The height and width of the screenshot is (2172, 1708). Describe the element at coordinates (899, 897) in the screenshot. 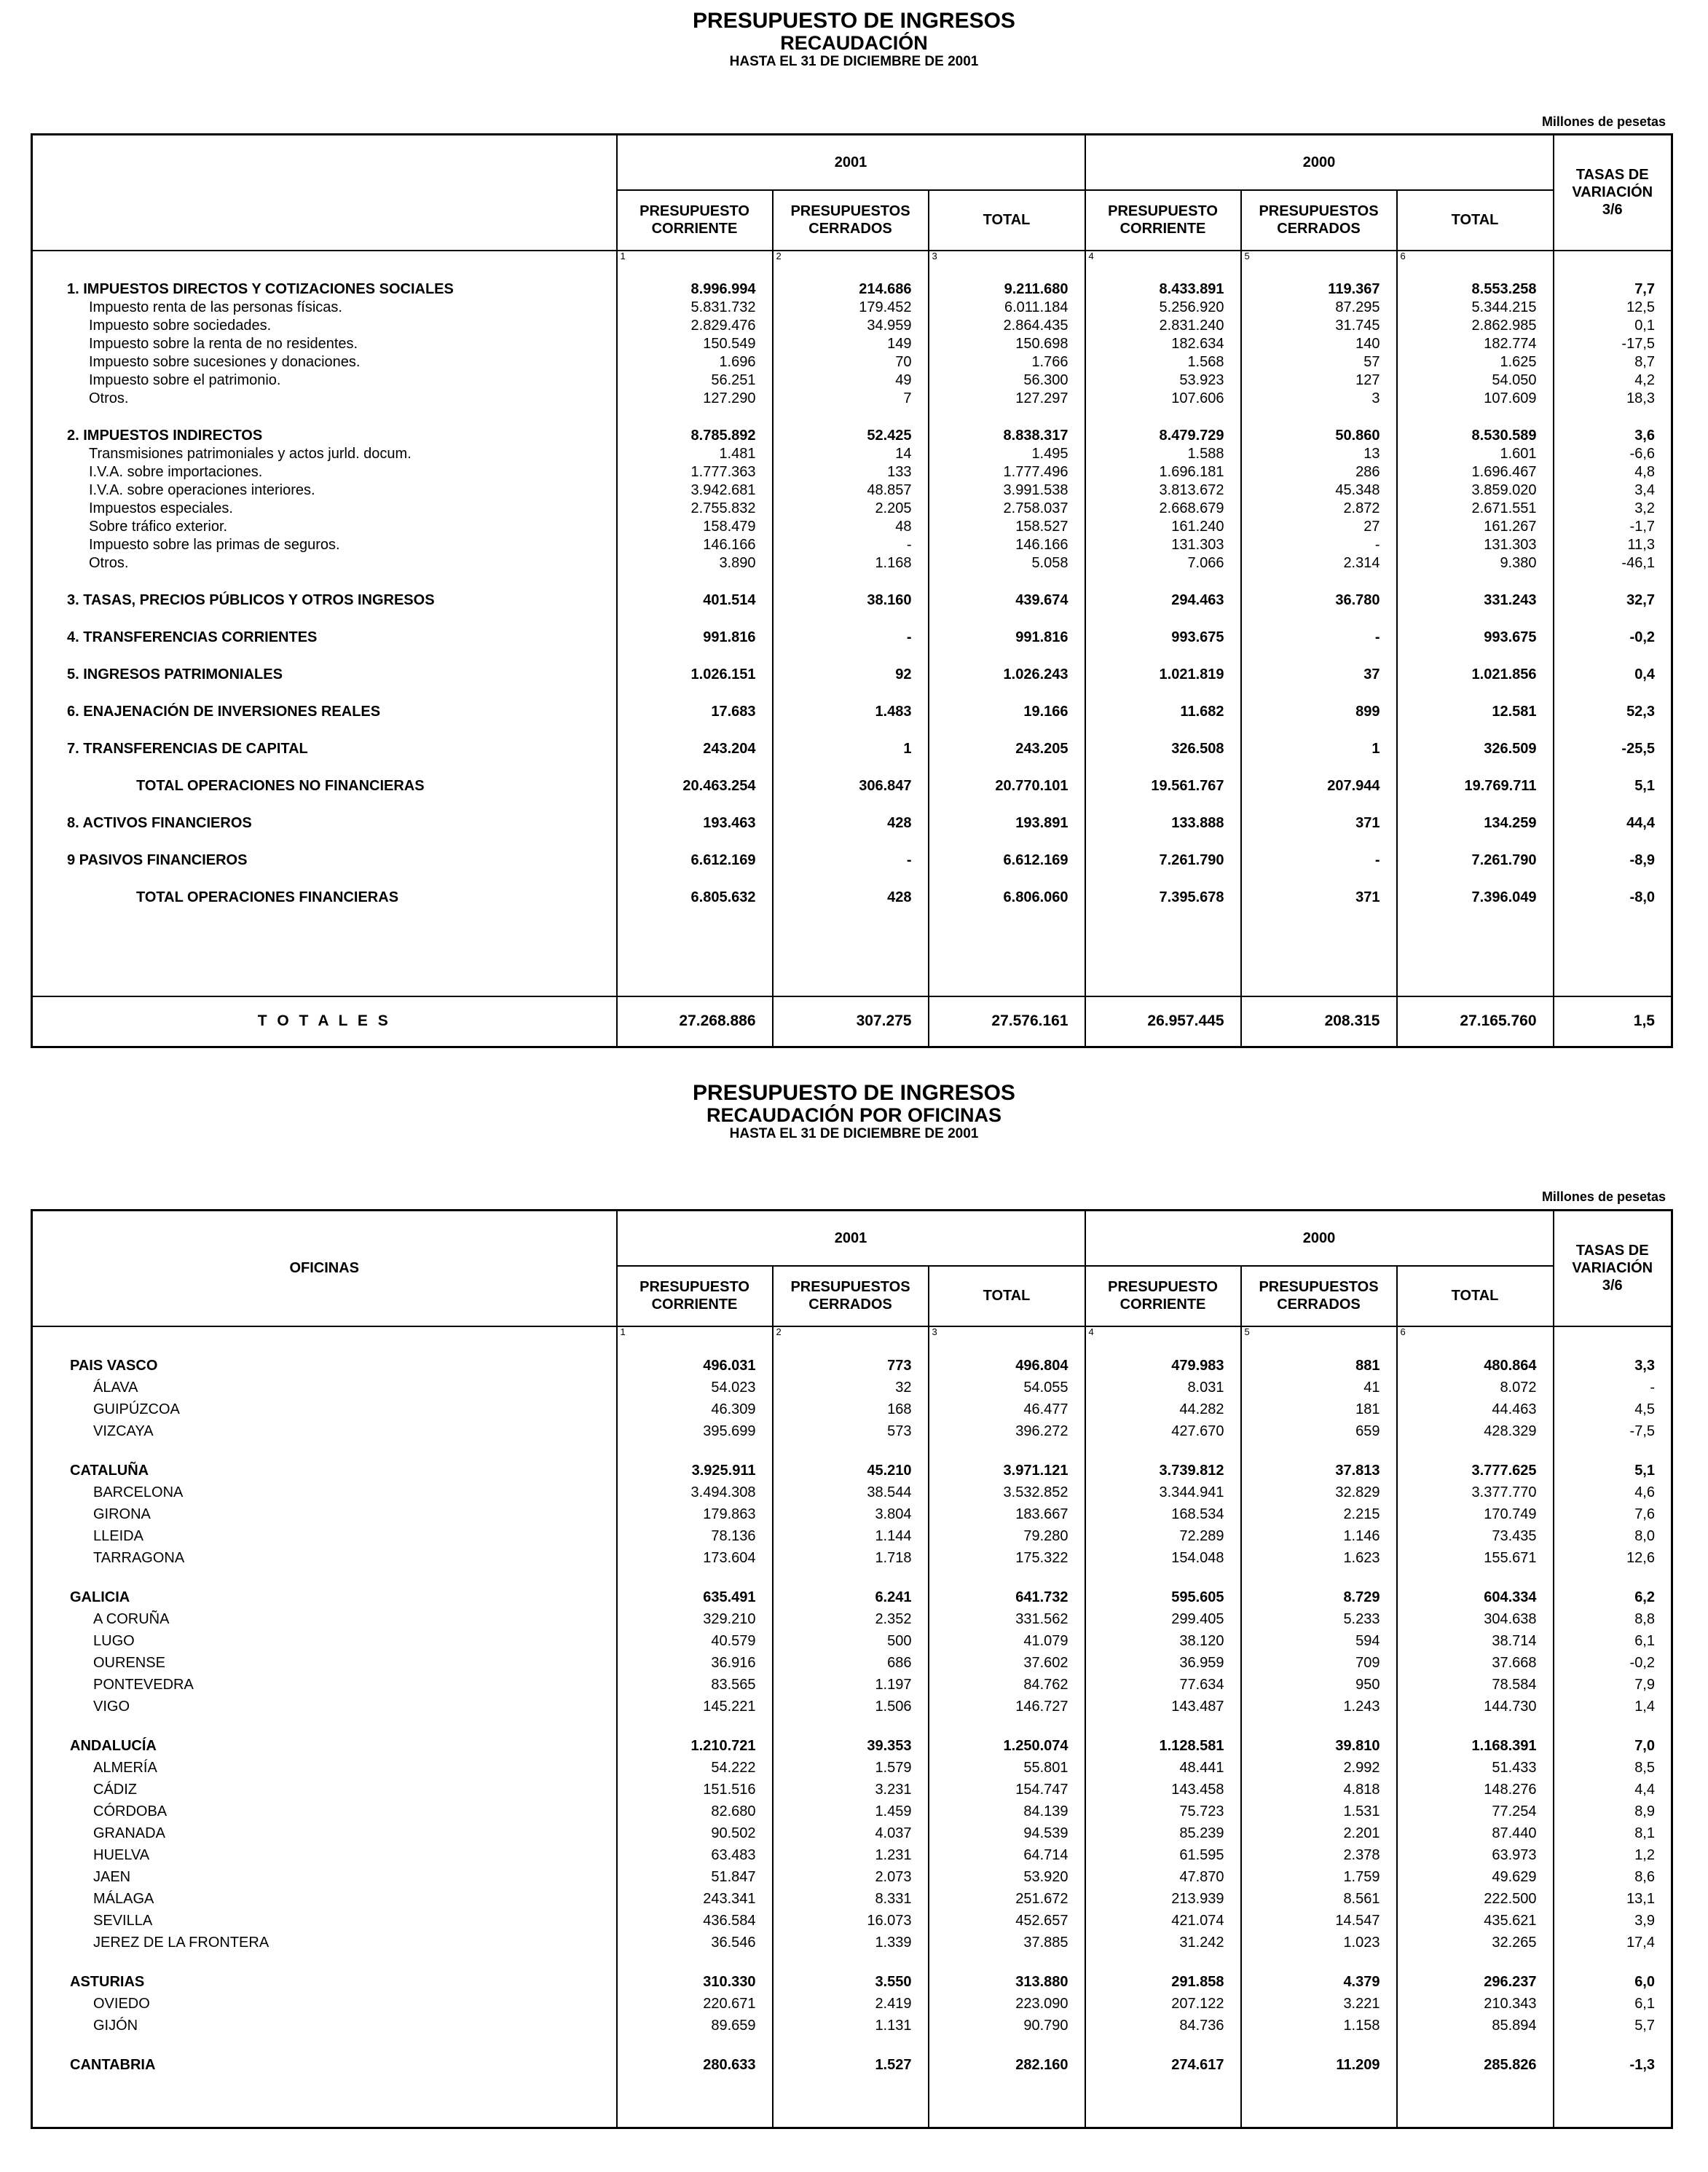

I see `cell-value: 428` at that location.